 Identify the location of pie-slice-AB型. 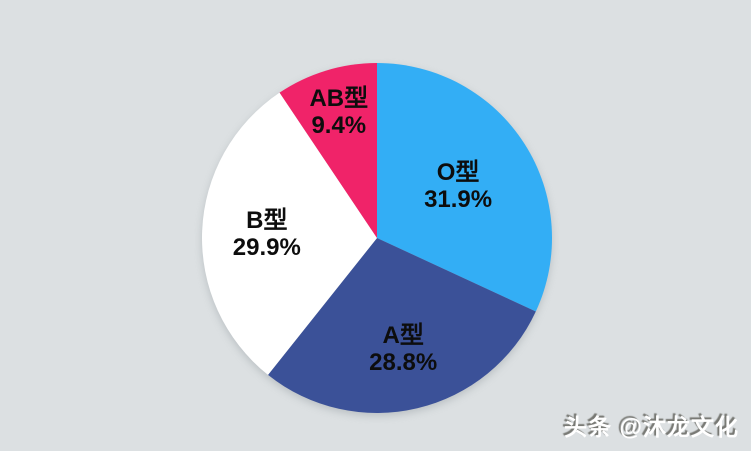
(328, 150).